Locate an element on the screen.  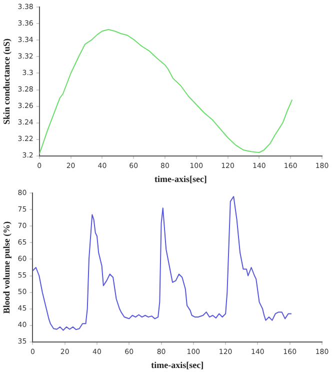
y-axis-title: Skin conductance (uS) is located at coordinates (7, 81).